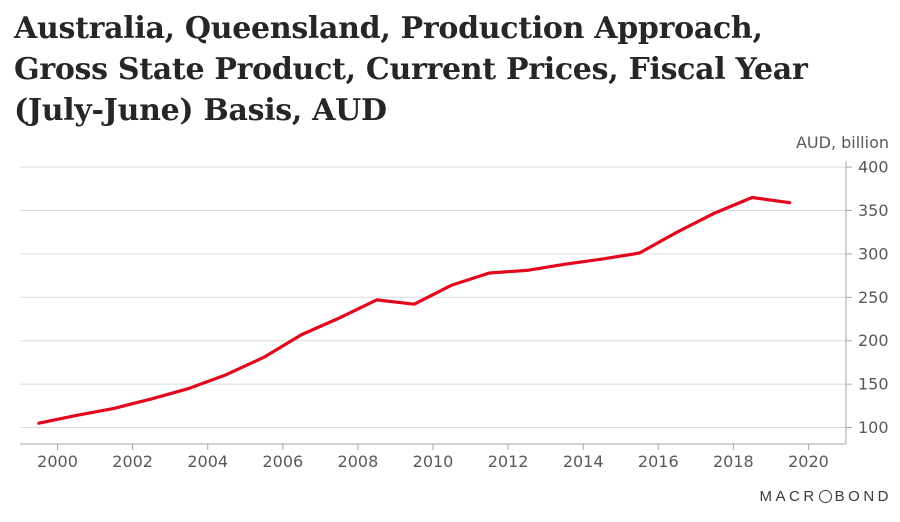 This screenshot has height=522, width=900. I want to click on x-tick-label-2014: 2014, so click(583, 461).